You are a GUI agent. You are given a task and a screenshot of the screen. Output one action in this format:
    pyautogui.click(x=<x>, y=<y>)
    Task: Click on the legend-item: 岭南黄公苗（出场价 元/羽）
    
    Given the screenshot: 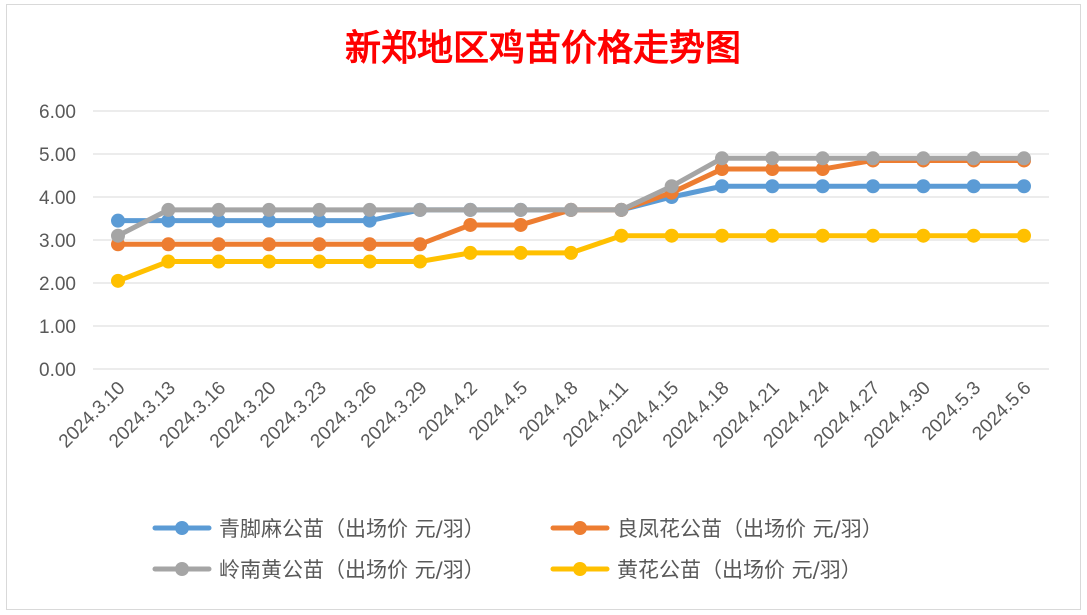 What is the action you would take?
    pyautogui.click(x=318, y=570)
    